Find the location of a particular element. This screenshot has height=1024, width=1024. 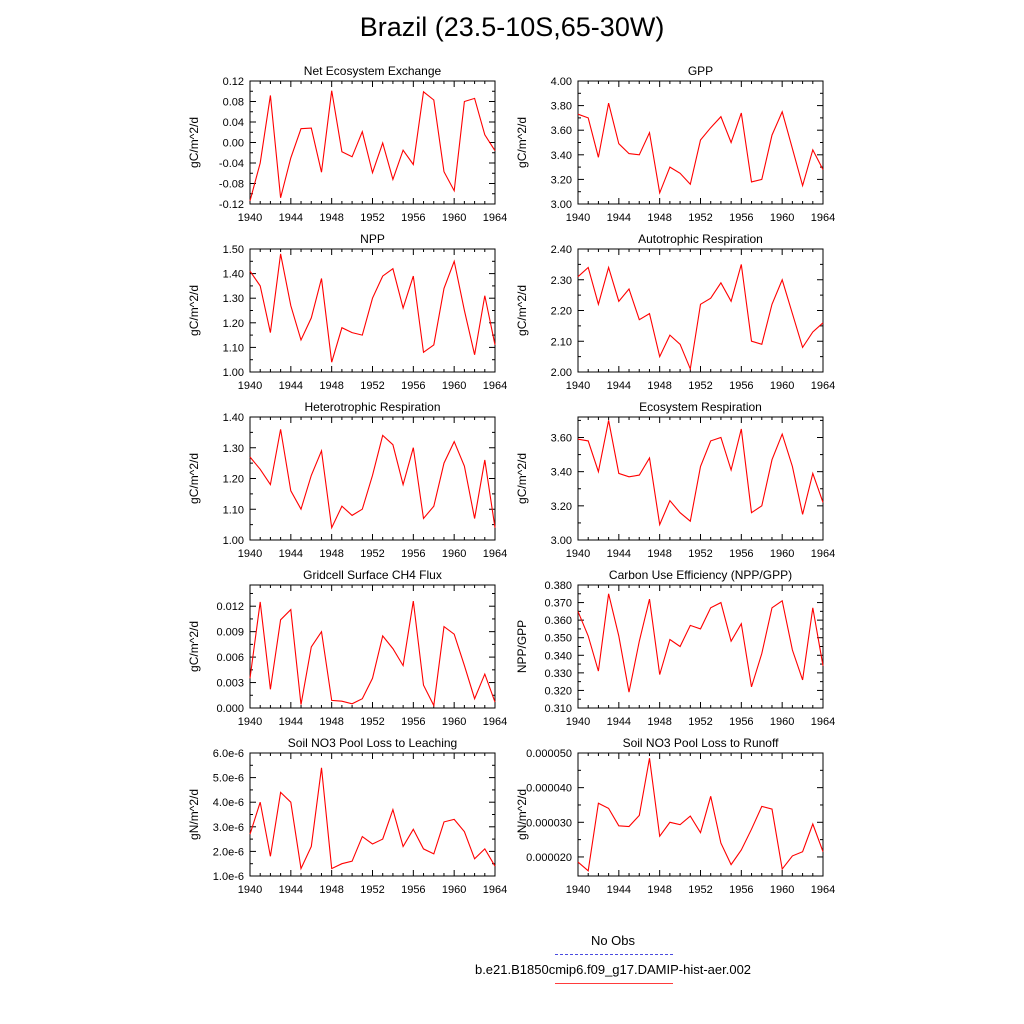

y-tick-label: 0.012 is located at coordinates (230, 607).